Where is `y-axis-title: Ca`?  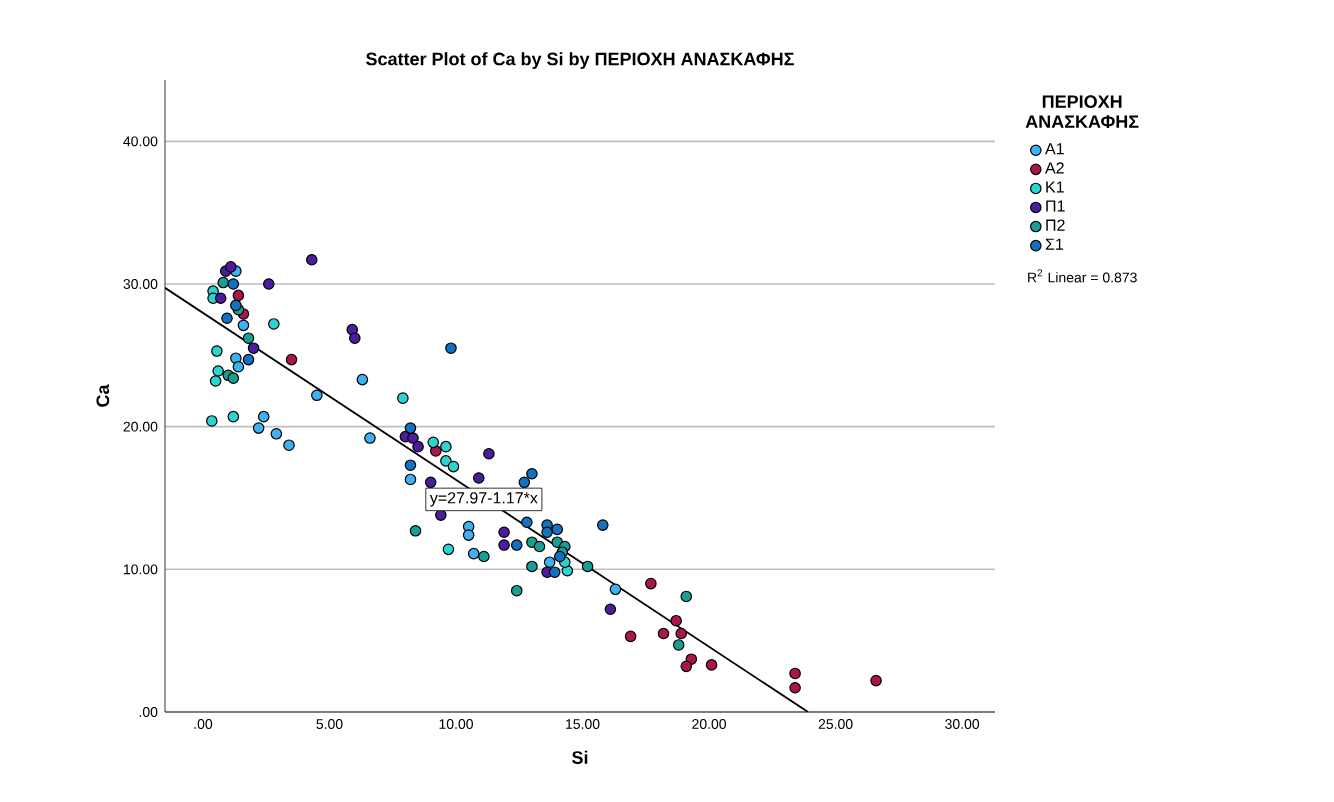 y-axis-title: Ca is located at coordinates (103, 395).